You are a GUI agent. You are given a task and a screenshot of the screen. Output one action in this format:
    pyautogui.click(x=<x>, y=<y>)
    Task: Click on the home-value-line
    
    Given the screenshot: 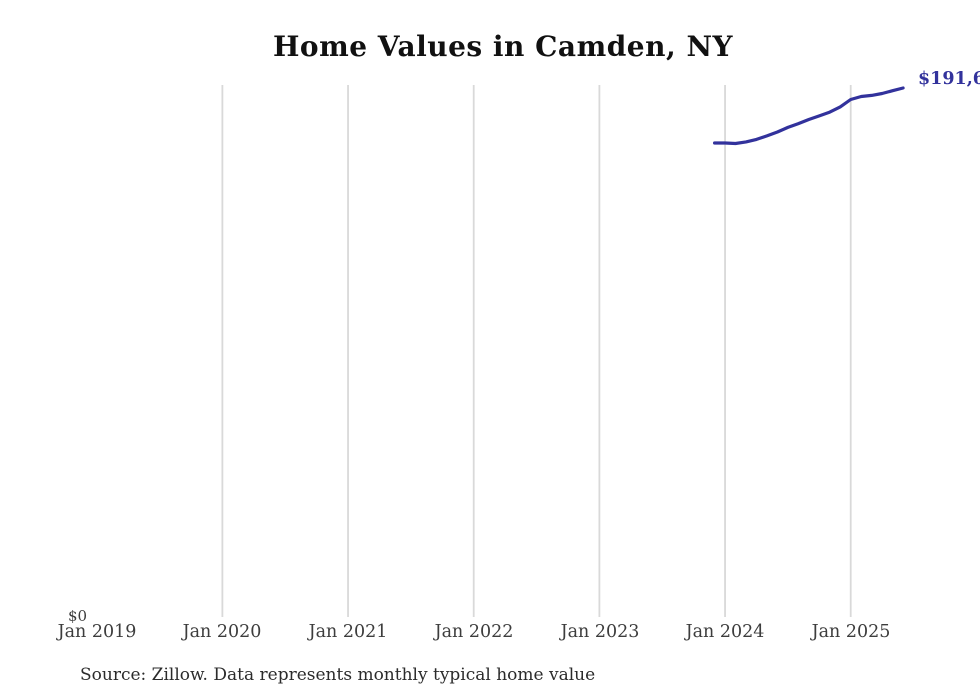 What is the action you would take?
    pyautogui.click(x=809, y=116)
    